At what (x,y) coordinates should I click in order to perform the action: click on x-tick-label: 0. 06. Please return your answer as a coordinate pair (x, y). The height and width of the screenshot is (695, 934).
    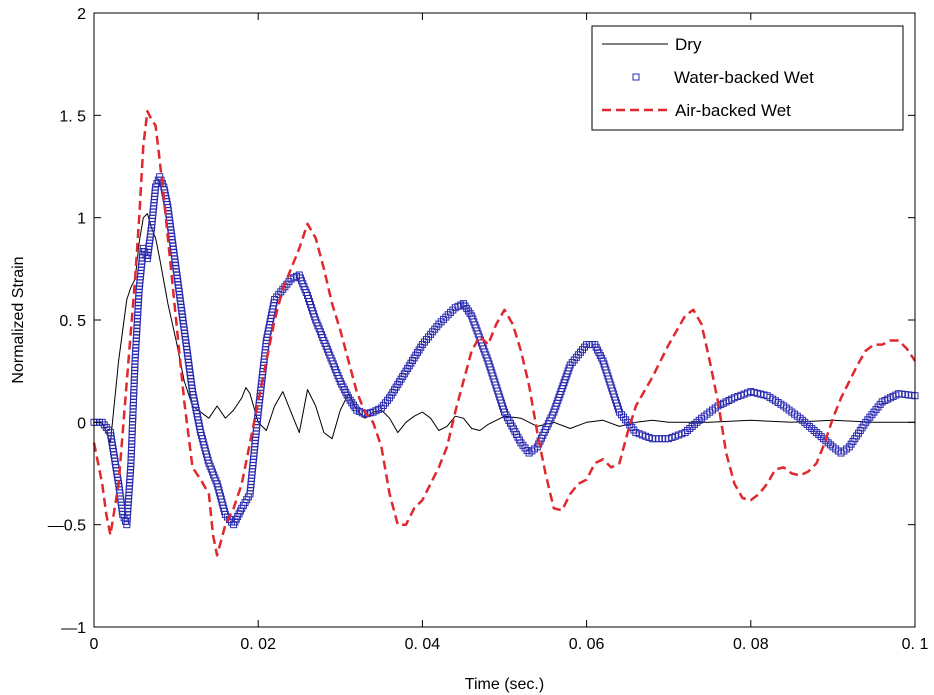
    Looking at the image, I should click on (587, 644).